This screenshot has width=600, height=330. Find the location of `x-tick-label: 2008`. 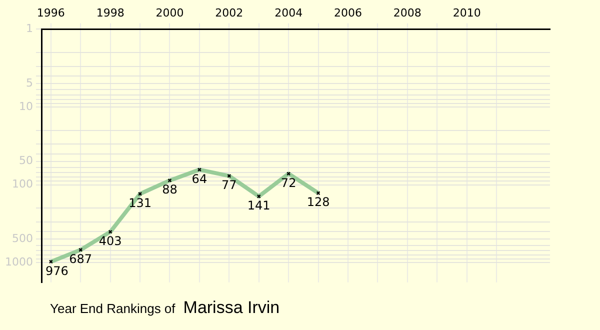

x-tick-label: 2008 is located at coordinates (407, 13).